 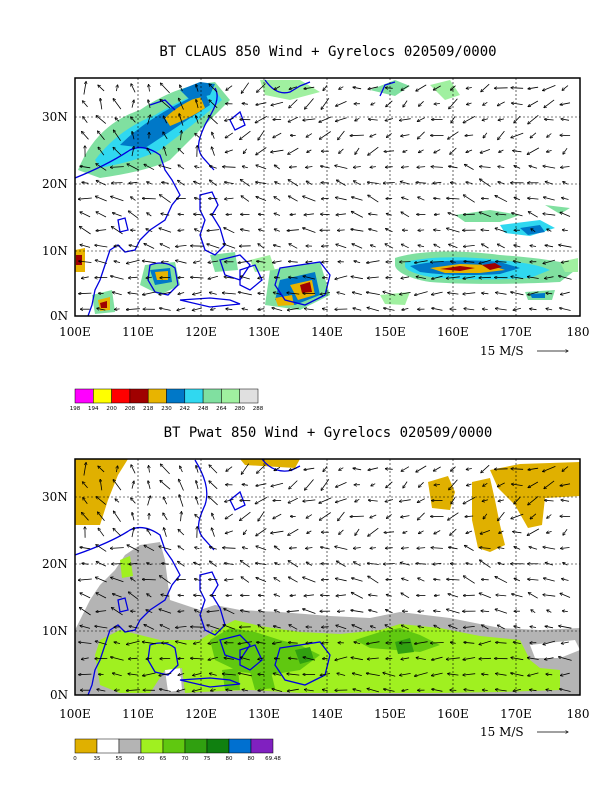 I want to click on panel2-x-tick: 150E, so click(x=390, y=714).